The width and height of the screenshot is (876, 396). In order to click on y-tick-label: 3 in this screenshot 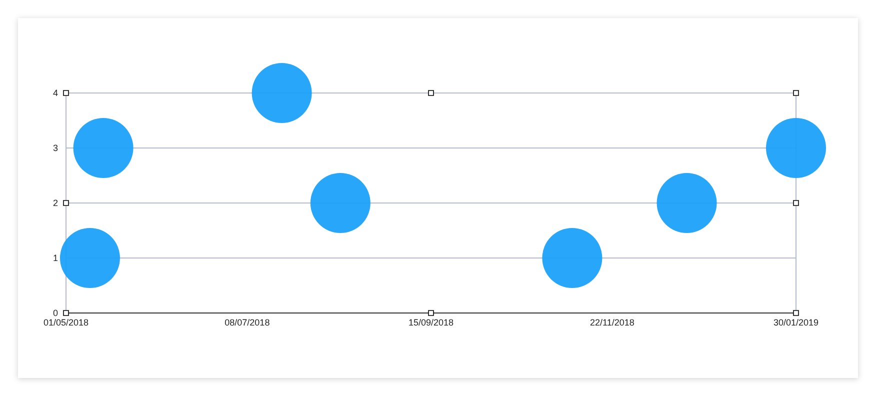, I will do `click(55, 147)`.